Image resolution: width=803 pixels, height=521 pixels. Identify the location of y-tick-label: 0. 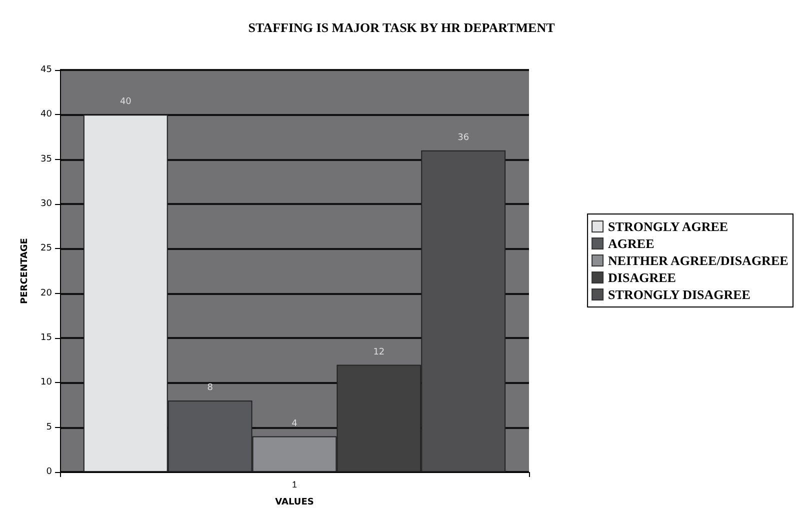
(49, 472).